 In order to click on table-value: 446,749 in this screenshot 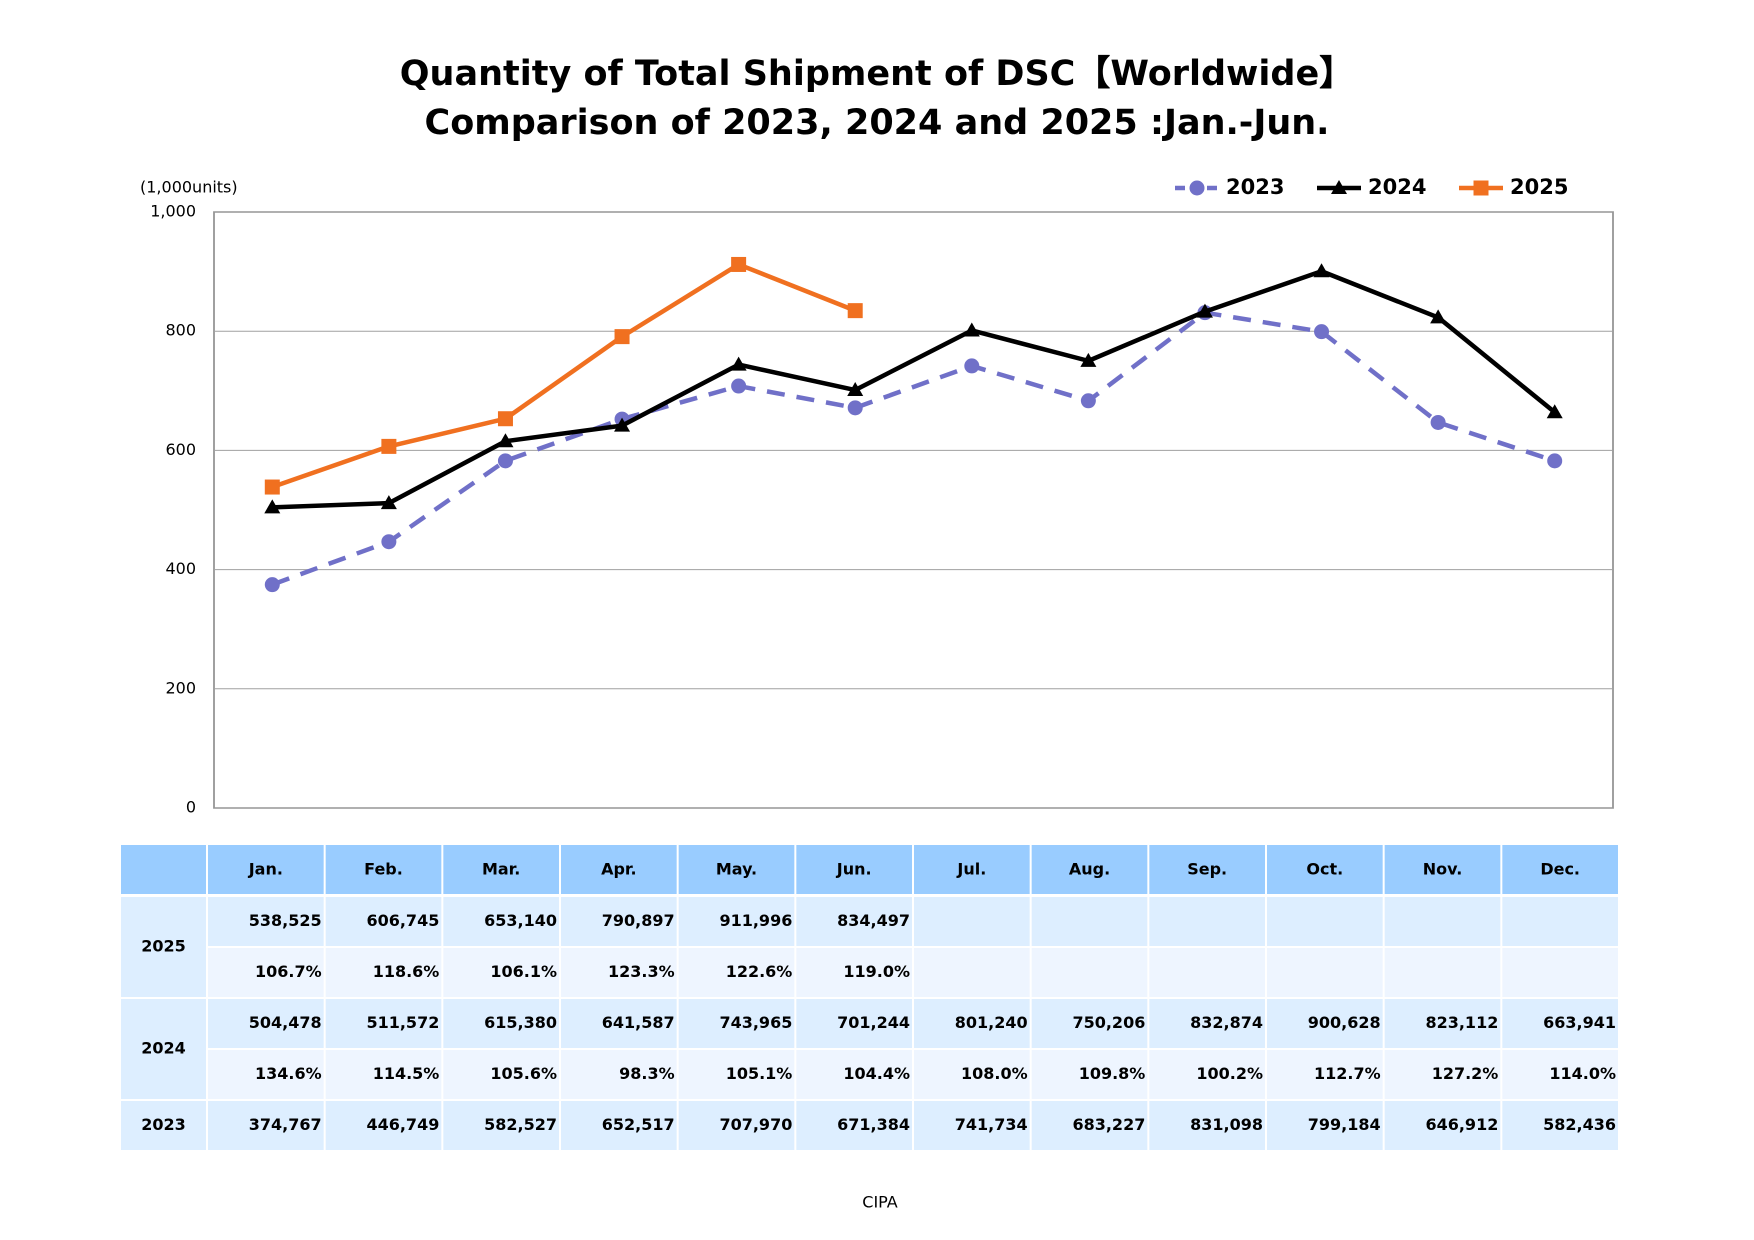, I will do `click(402, 1124)`.